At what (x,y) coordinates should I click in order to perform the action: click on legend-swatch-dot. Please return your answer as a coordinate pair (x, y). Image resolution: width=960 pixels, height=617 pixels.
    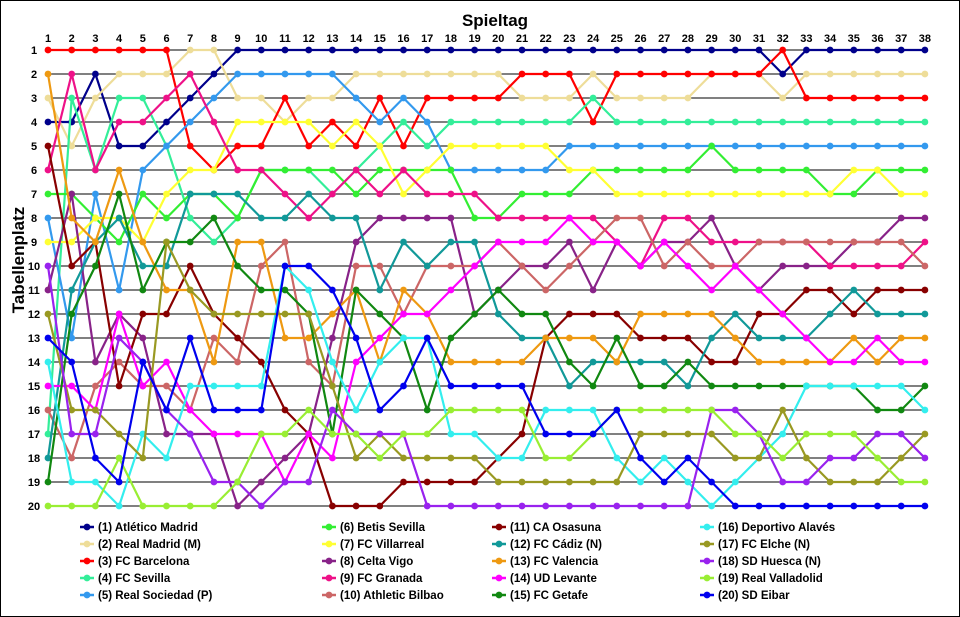
    Looking at the image, I should click on (499, 527).